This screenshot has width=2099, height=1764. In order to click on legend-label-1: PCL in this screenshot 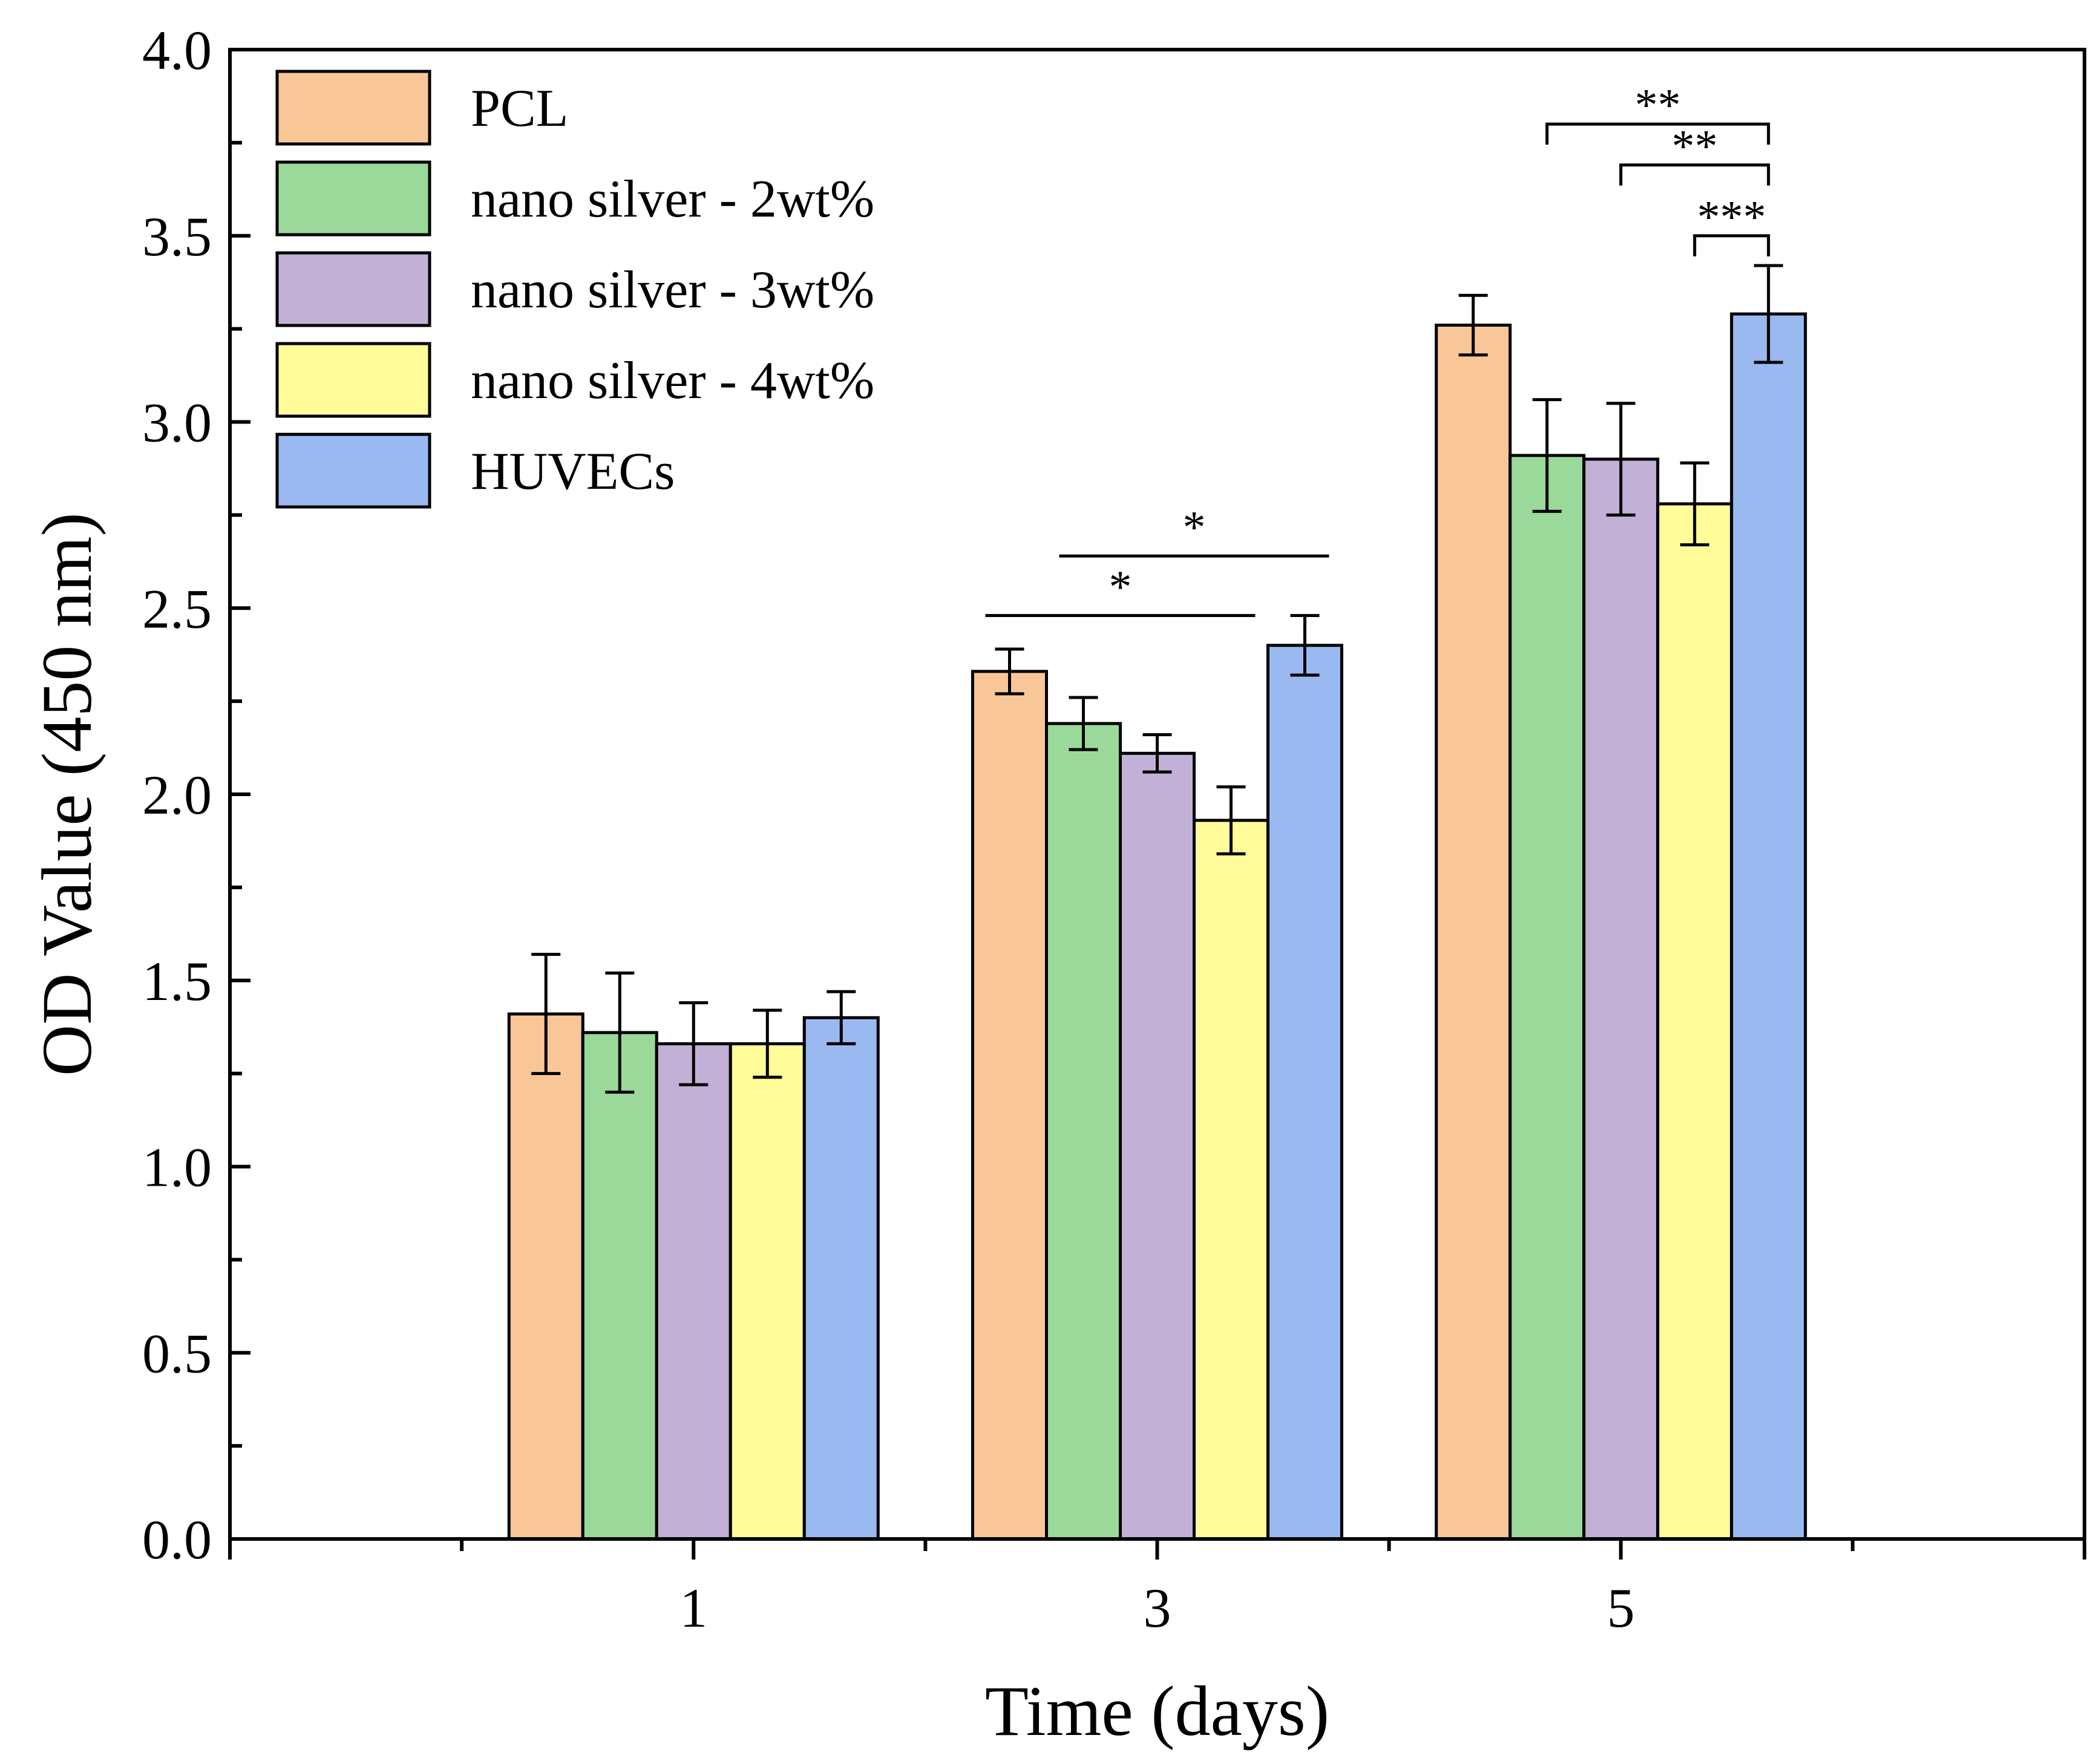, I will do `click(519, 108)`.